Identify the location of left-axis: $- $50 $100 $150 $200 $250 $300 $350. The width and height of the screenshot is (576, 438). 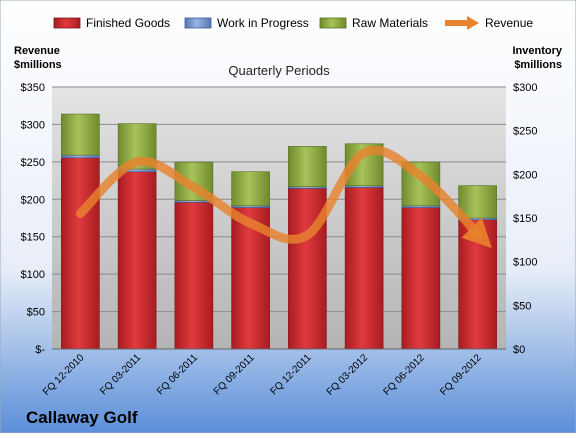
(33, 219).